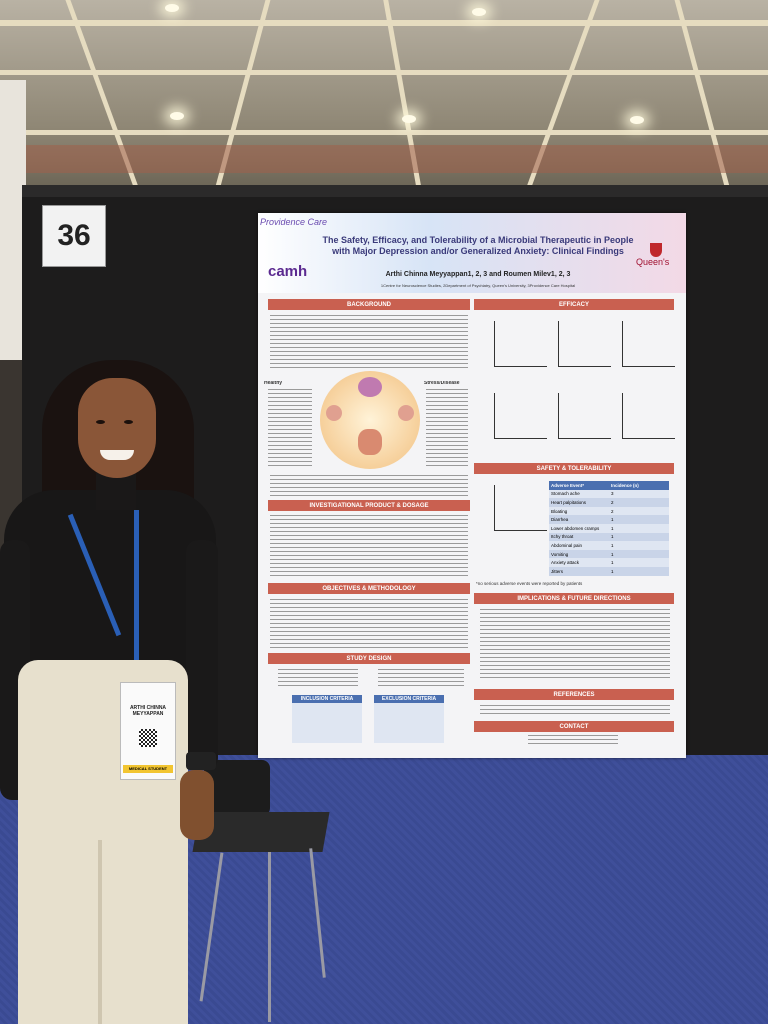  Describe the element at coordinates (609, 562) in the screenshot. I see `table-row: Anxiety attack 1` at that location.